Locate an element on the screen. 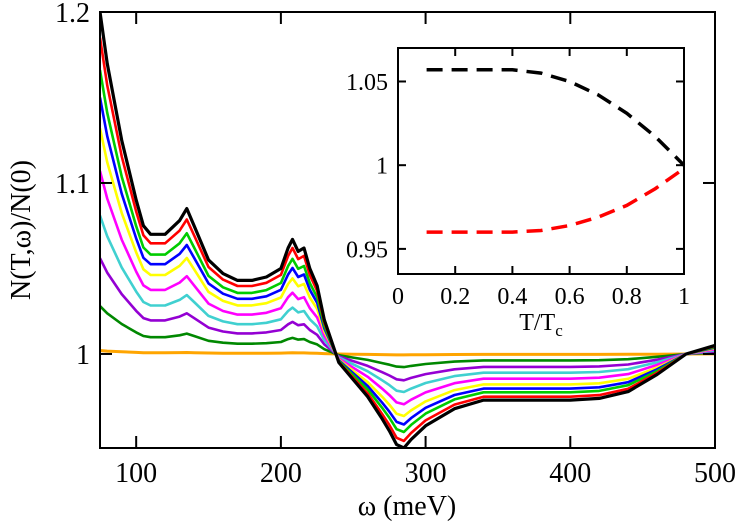 Image resolution: width=747 pixels, height=529 pixels. inset-x-tick-label: 0.8 is located at coordinates (627, 297).